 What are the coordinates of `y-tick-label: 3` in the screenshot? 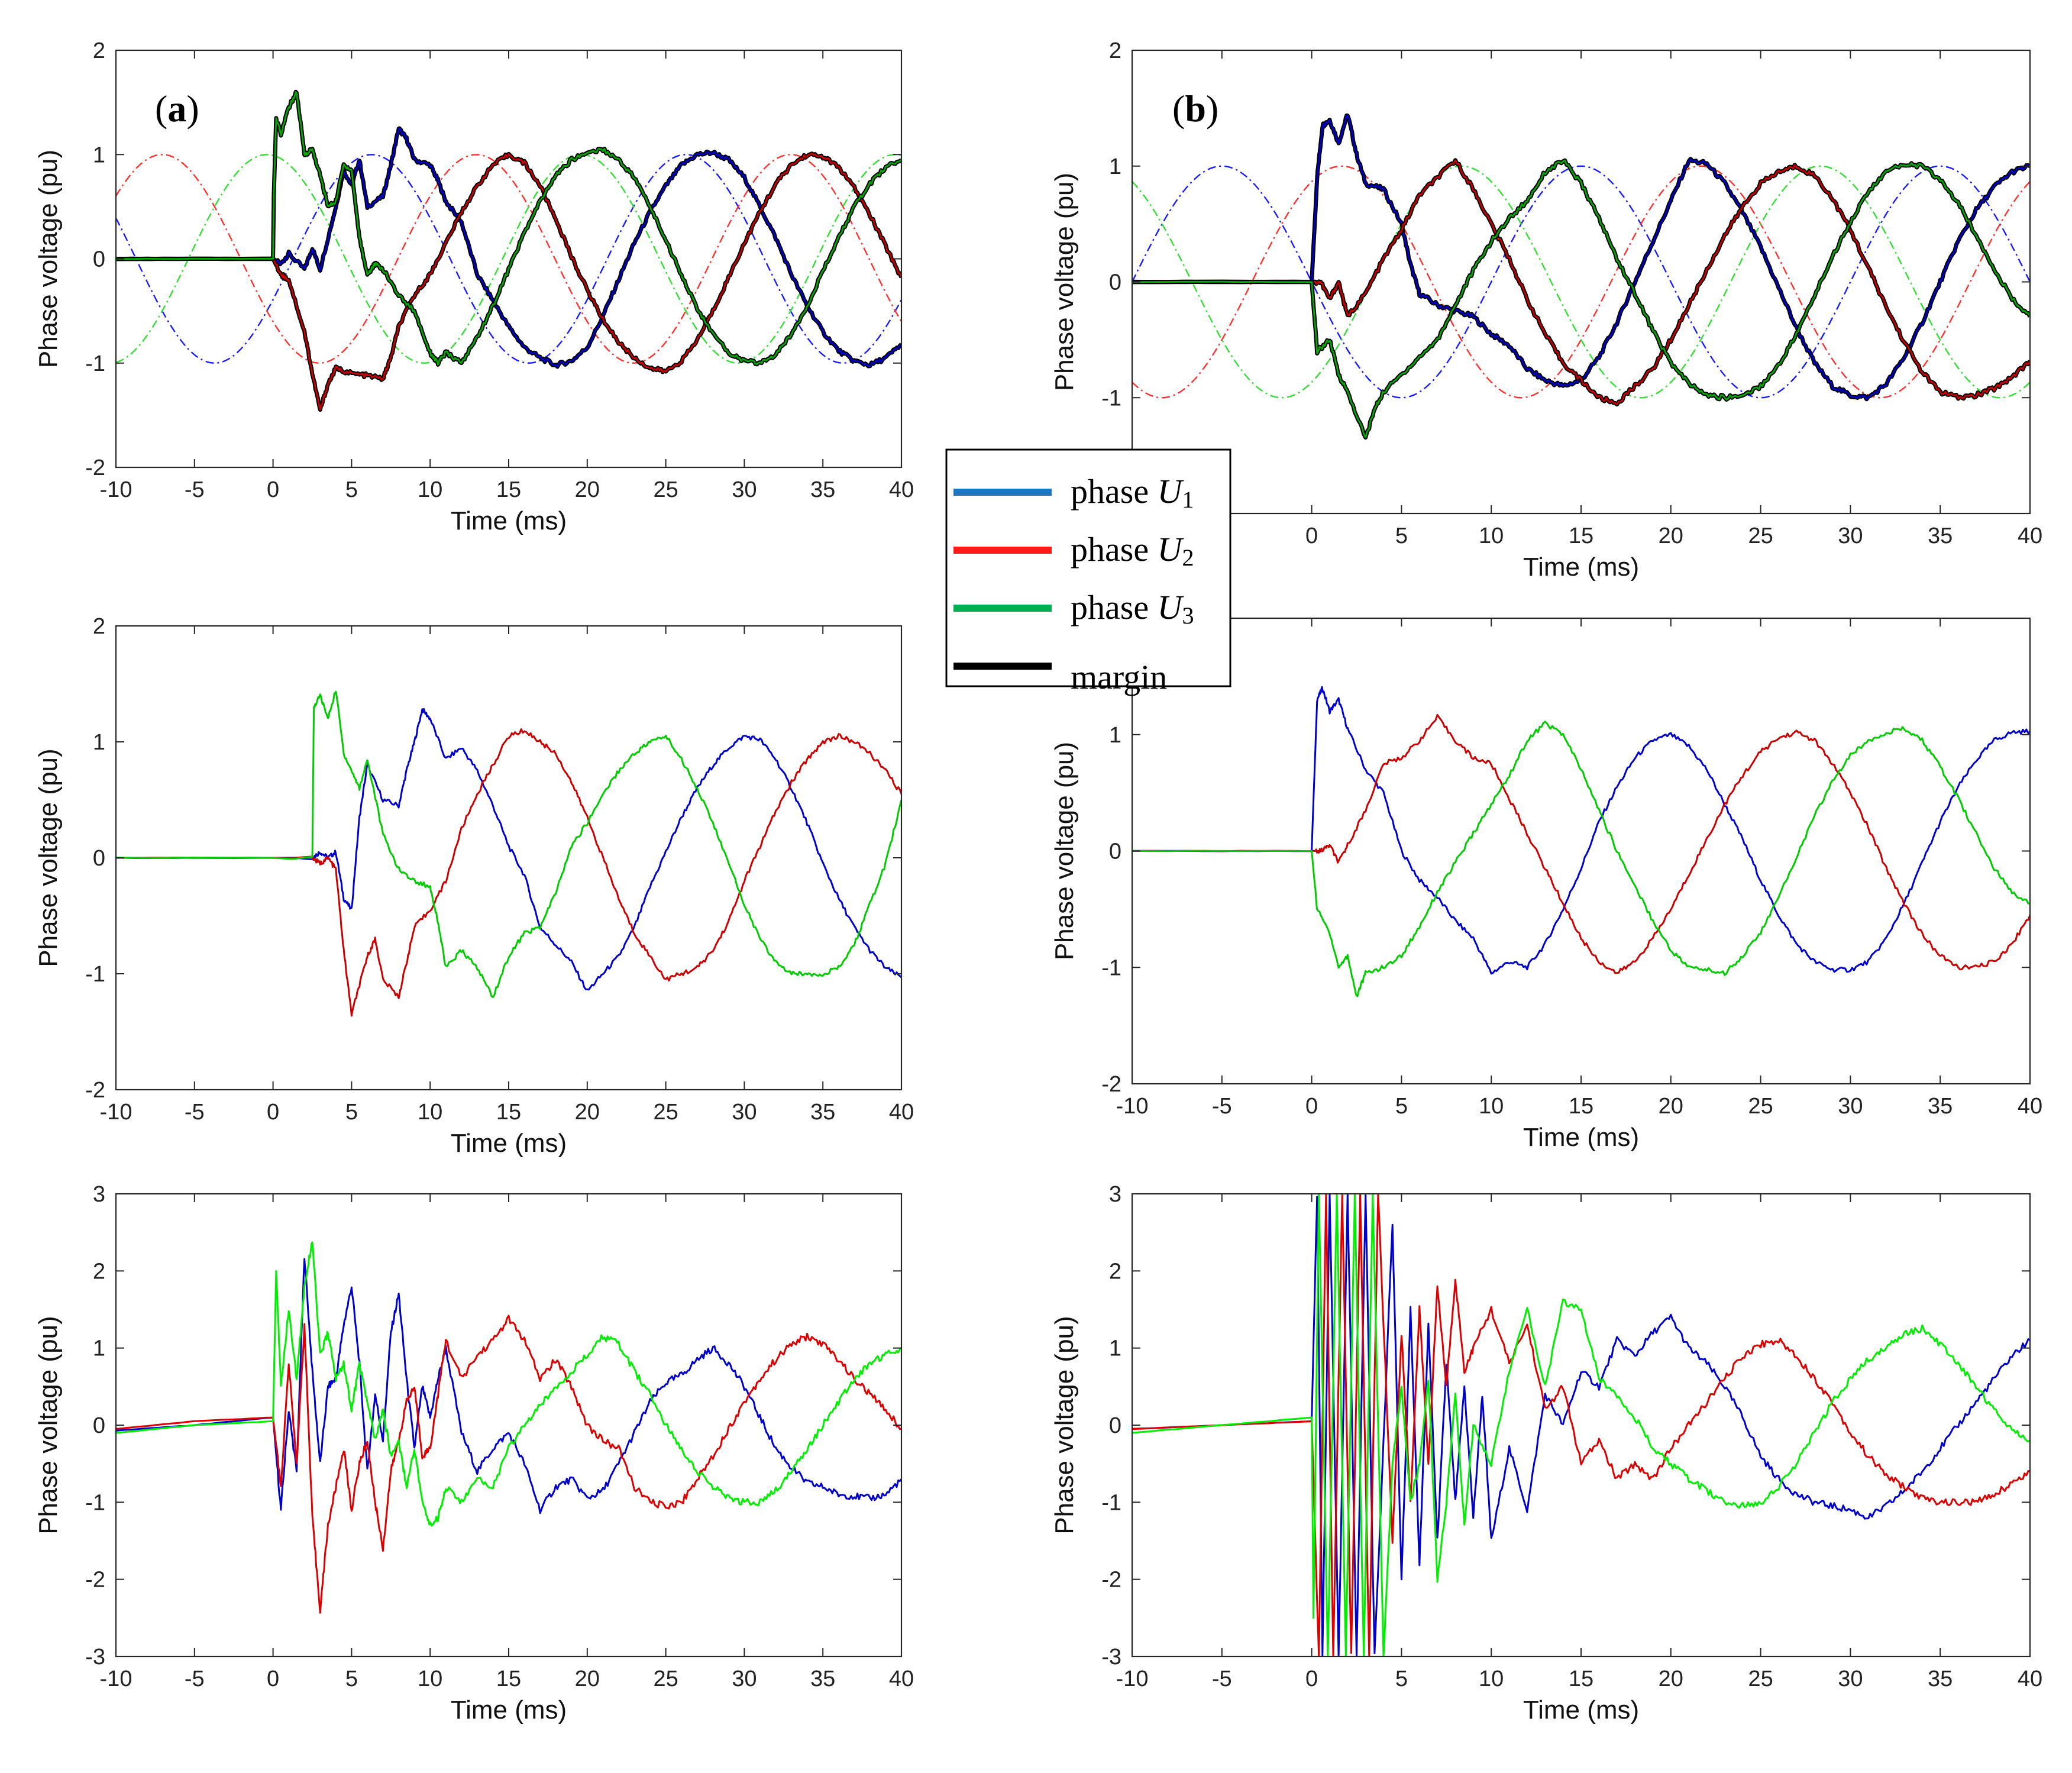 It's located at (99, 1194).